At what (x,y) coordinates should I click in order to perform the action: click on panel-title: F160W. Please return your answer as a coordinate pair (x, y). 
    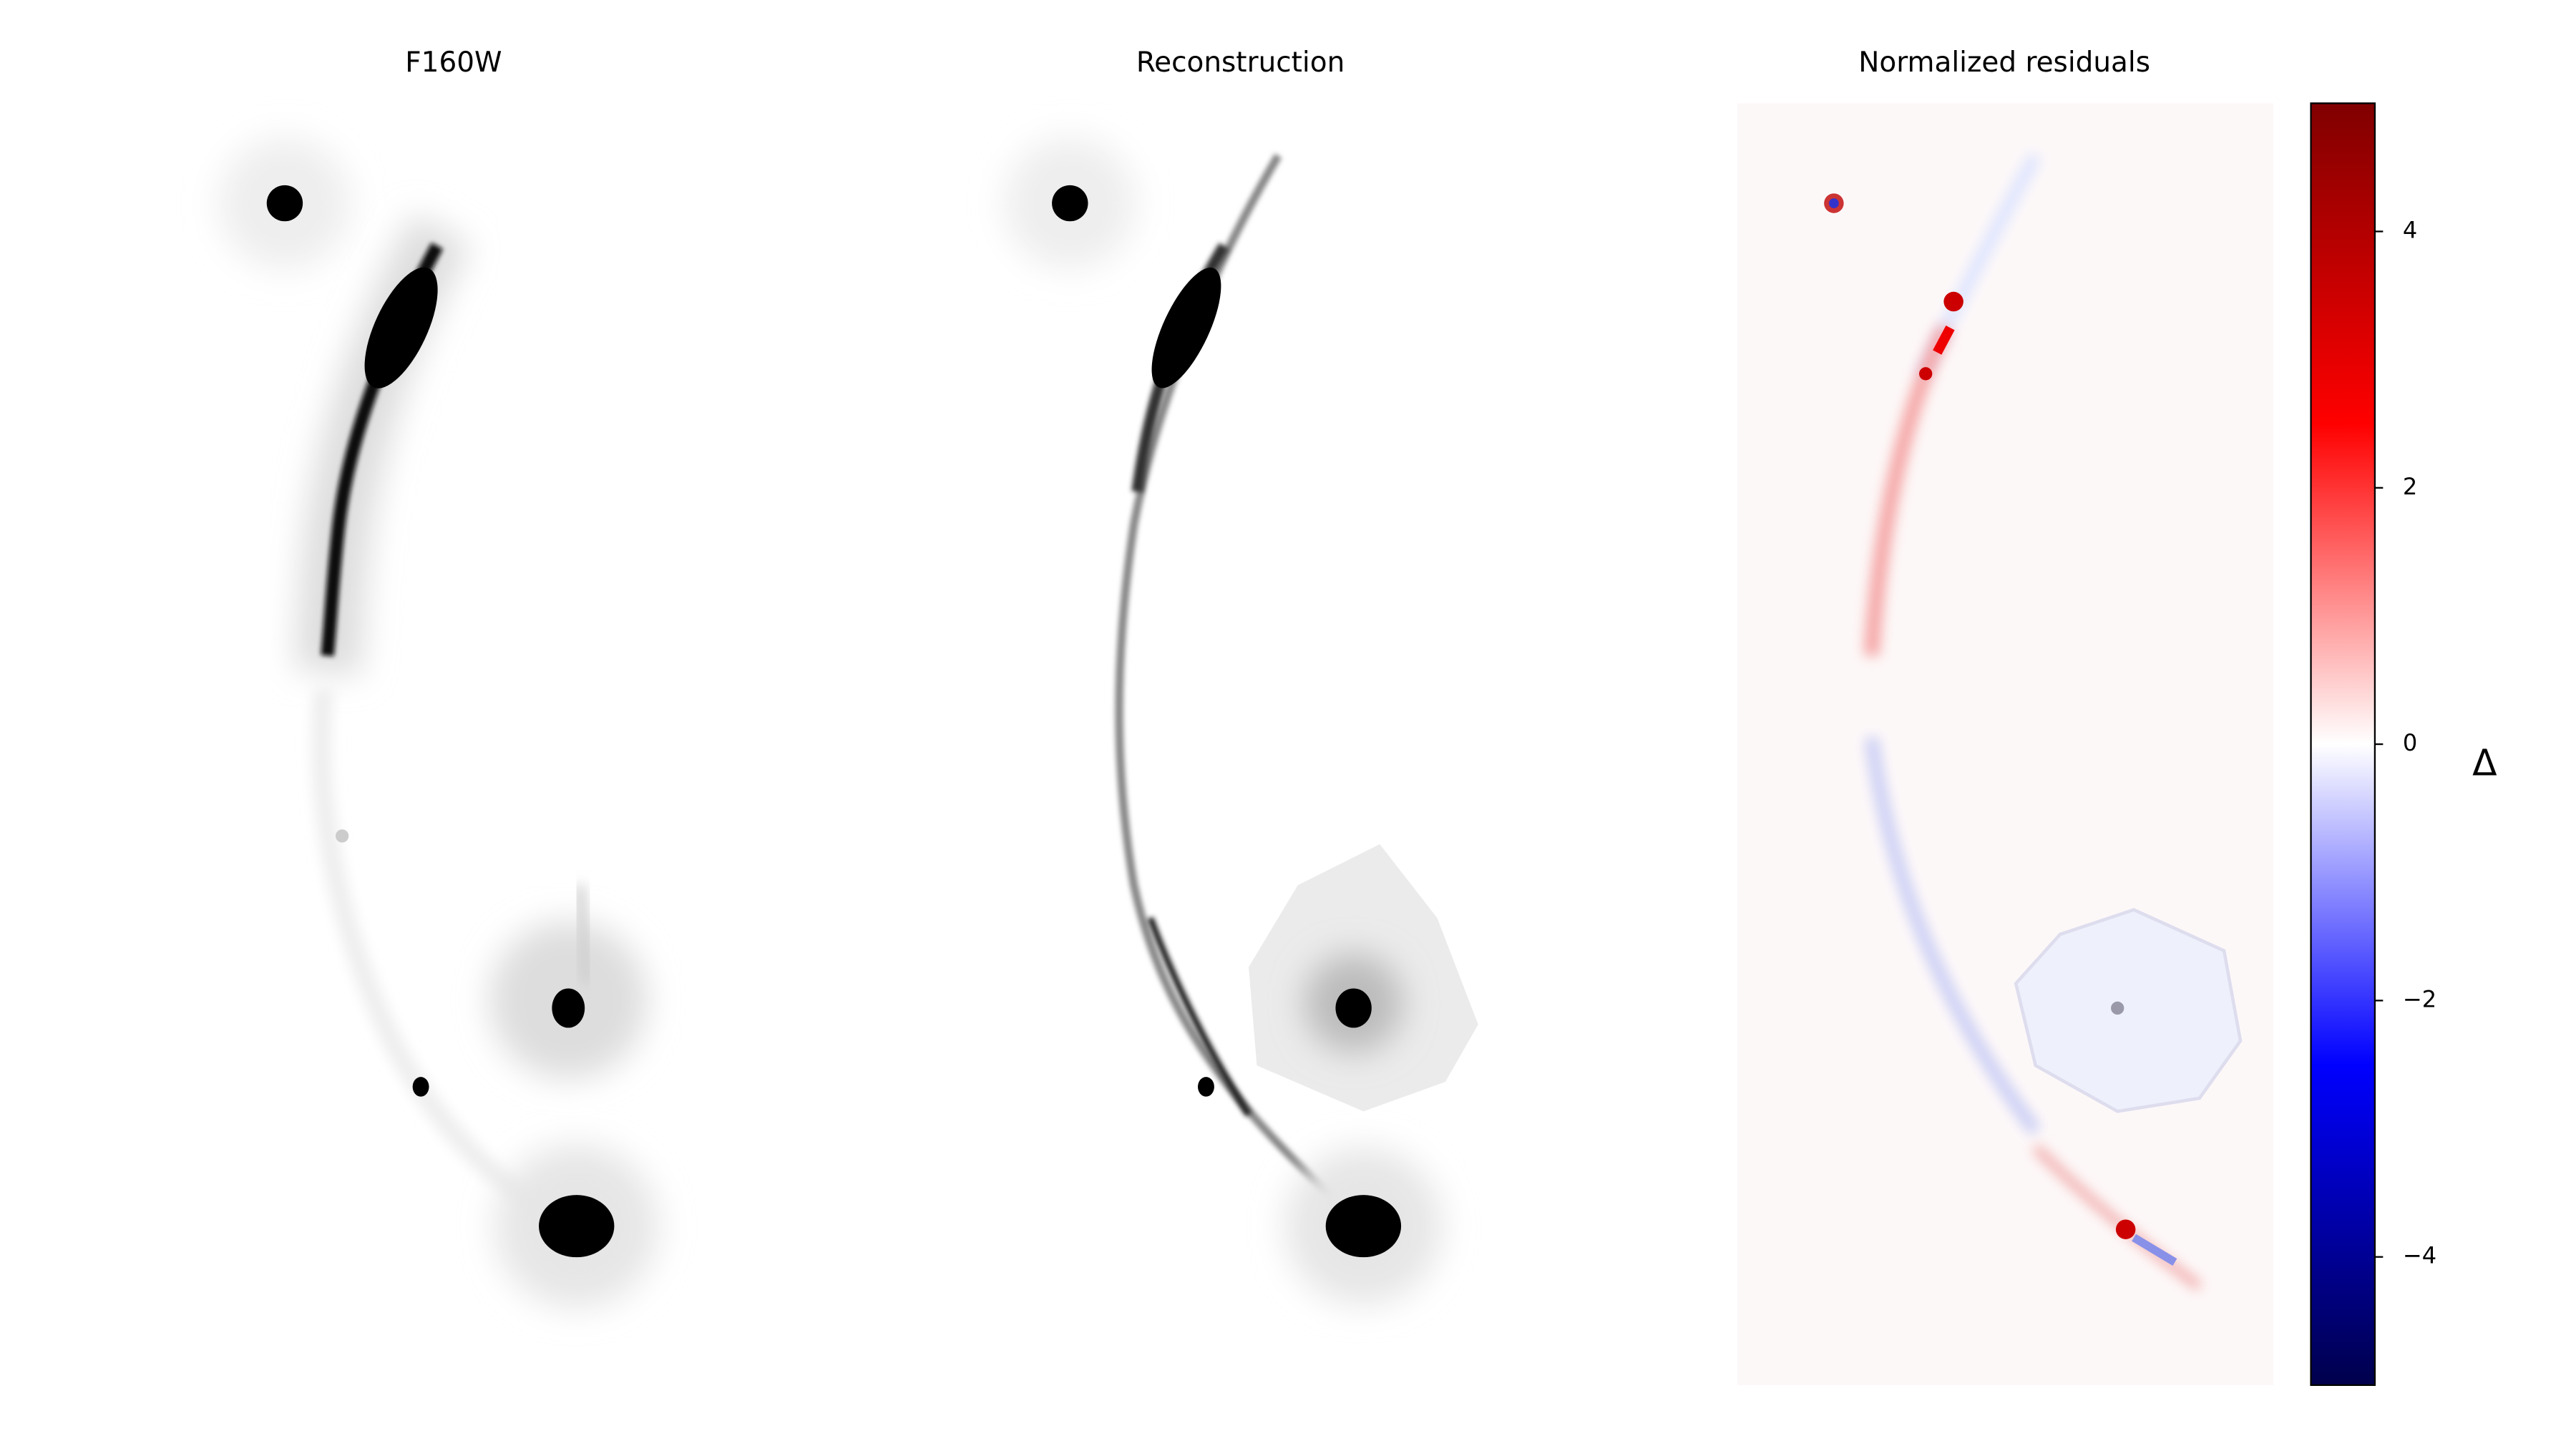
    Looking at the image, I should click on (453, 63).